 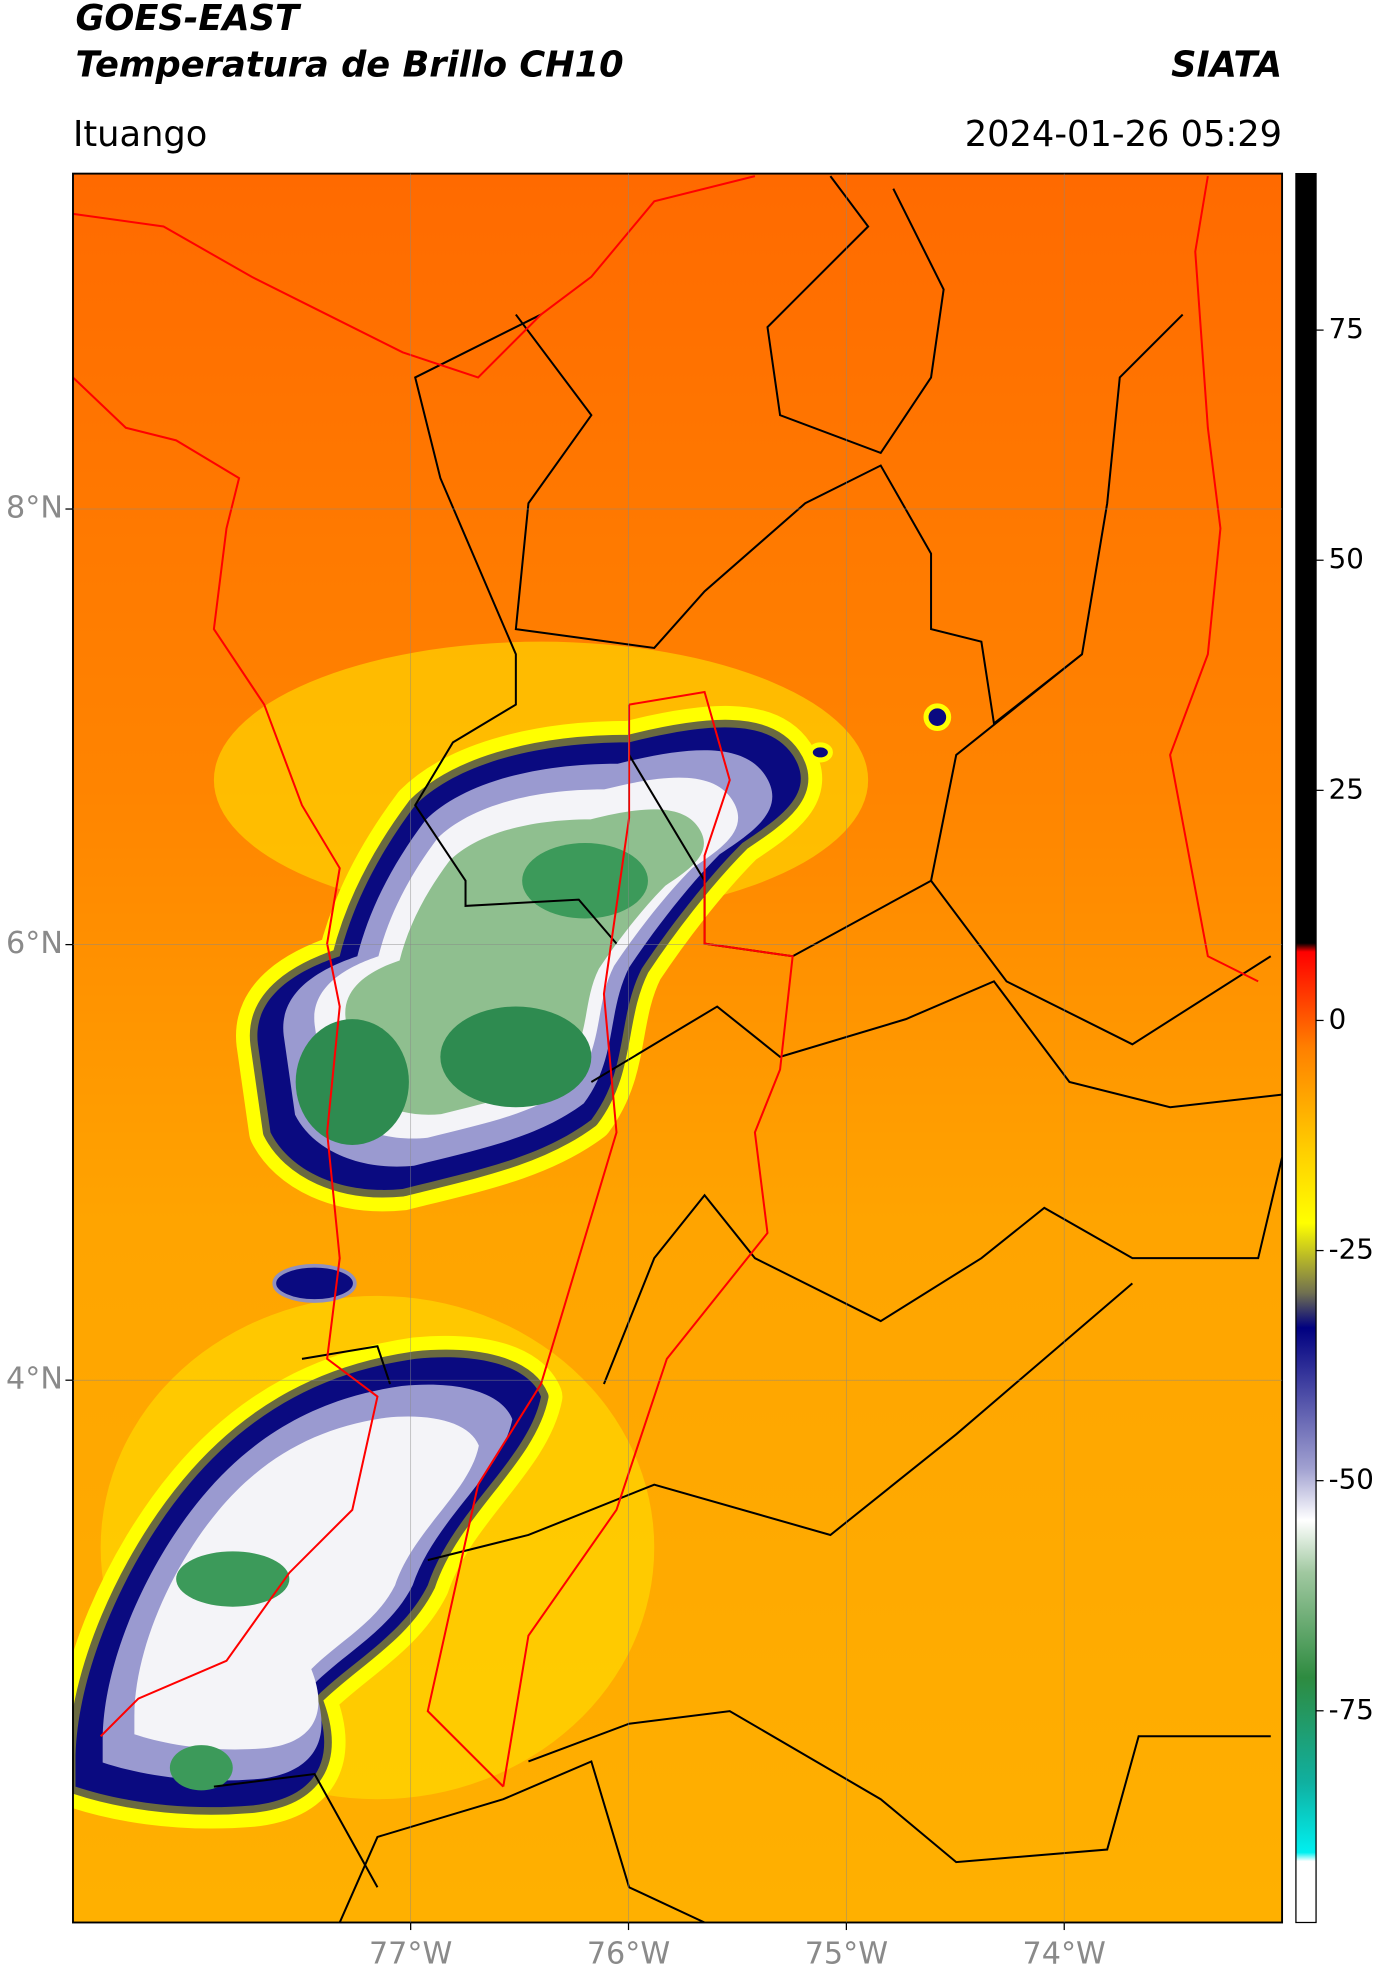 I want to click on lon-tick-label: 77°W, so click(x=410, y=1954).